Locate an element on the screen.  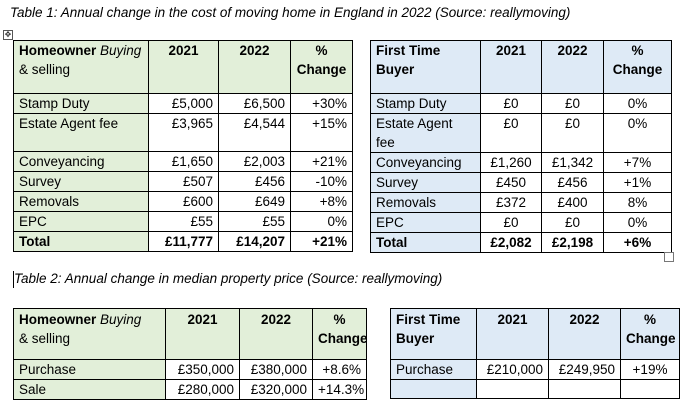
cell-change: +6% is located at coordinates (637, 242).